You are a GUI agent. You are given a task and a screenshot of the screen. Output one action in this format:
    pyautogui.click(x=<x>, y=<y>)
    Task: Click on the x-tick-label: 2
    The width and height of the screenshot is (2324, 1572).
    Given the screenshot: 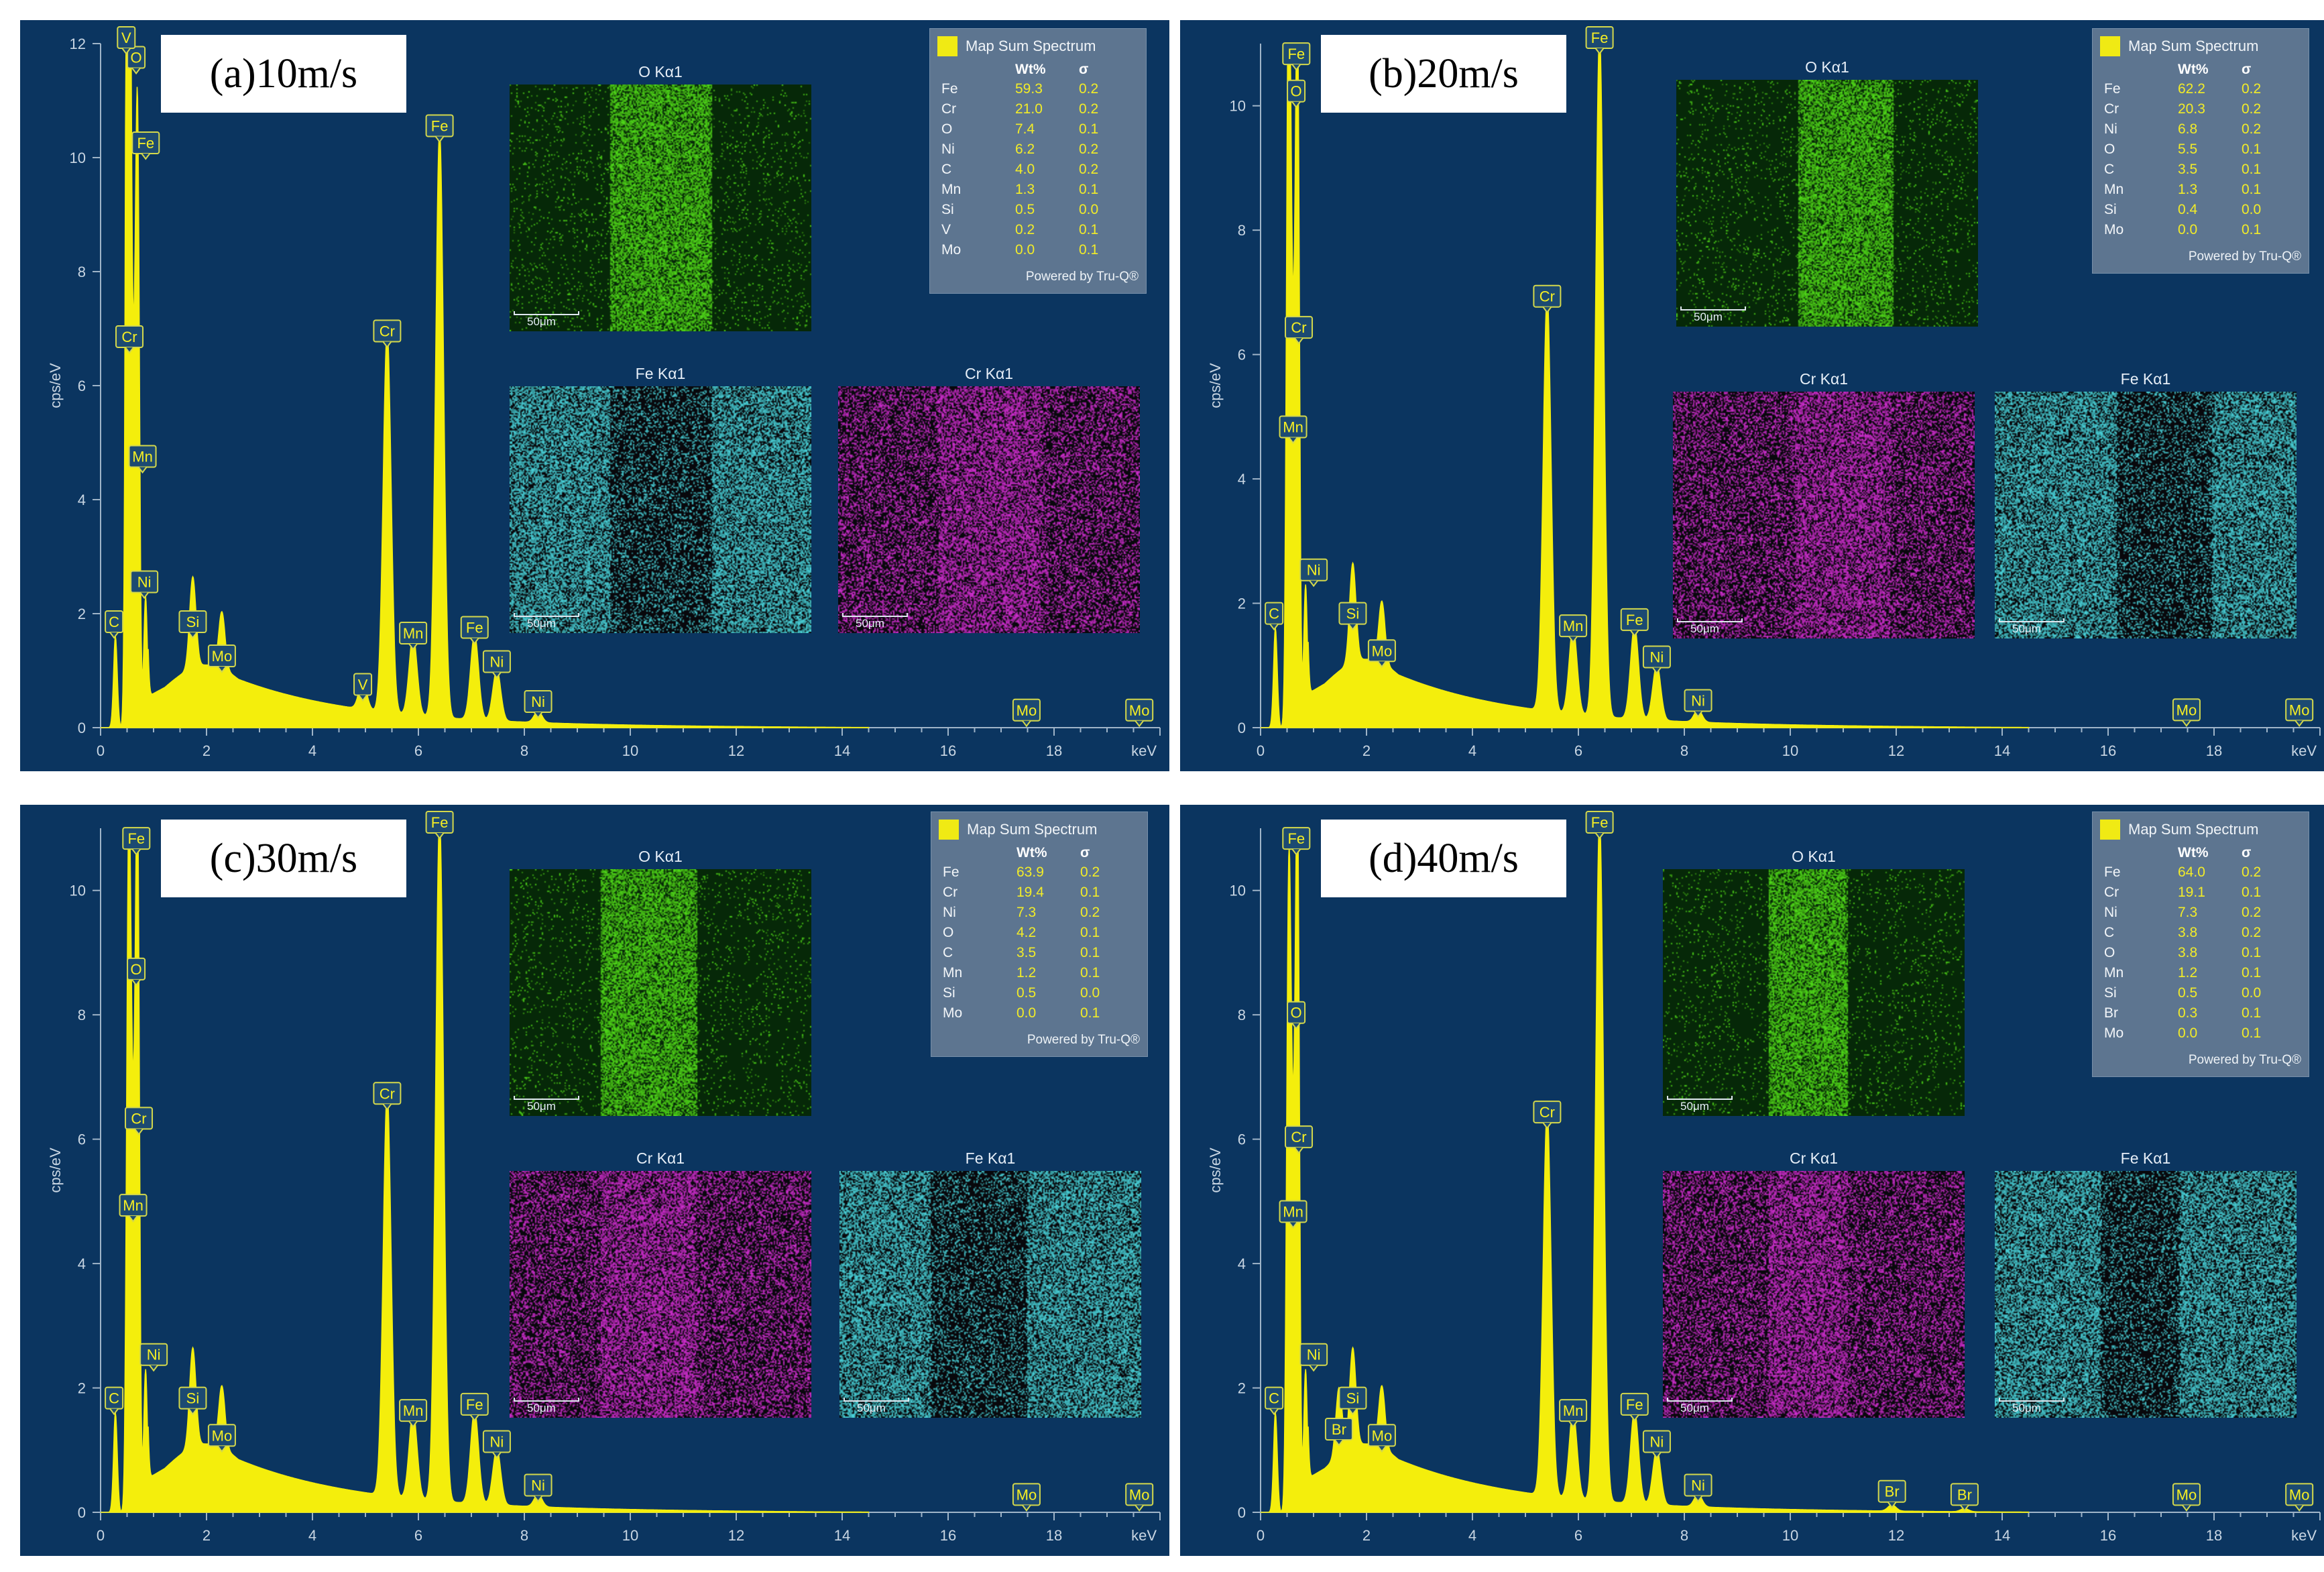 What is the action you would take?
    pyautogui.click(x=1366, y=750)
    